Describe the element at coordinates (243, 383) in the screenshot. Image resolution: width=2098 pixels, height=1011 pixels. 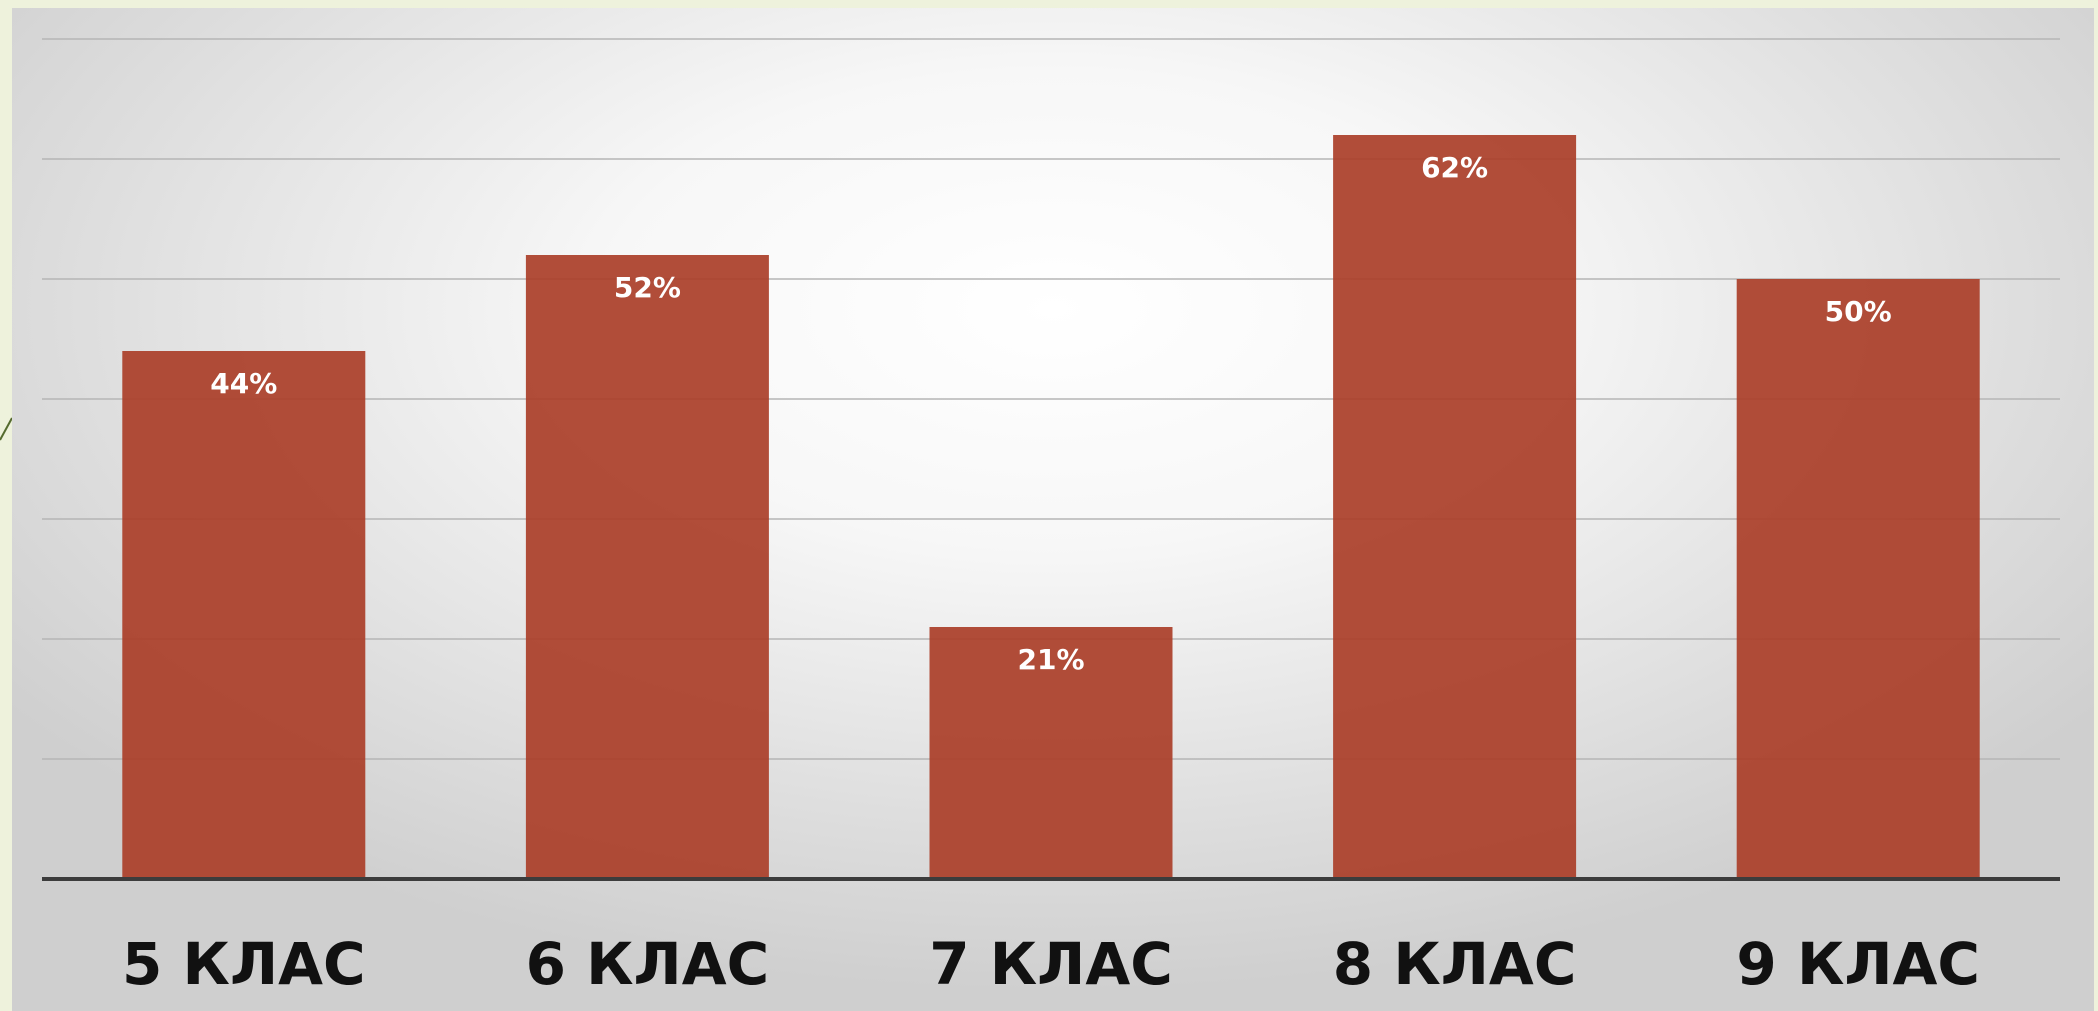
I see `data-label-1: 44%` at that location.